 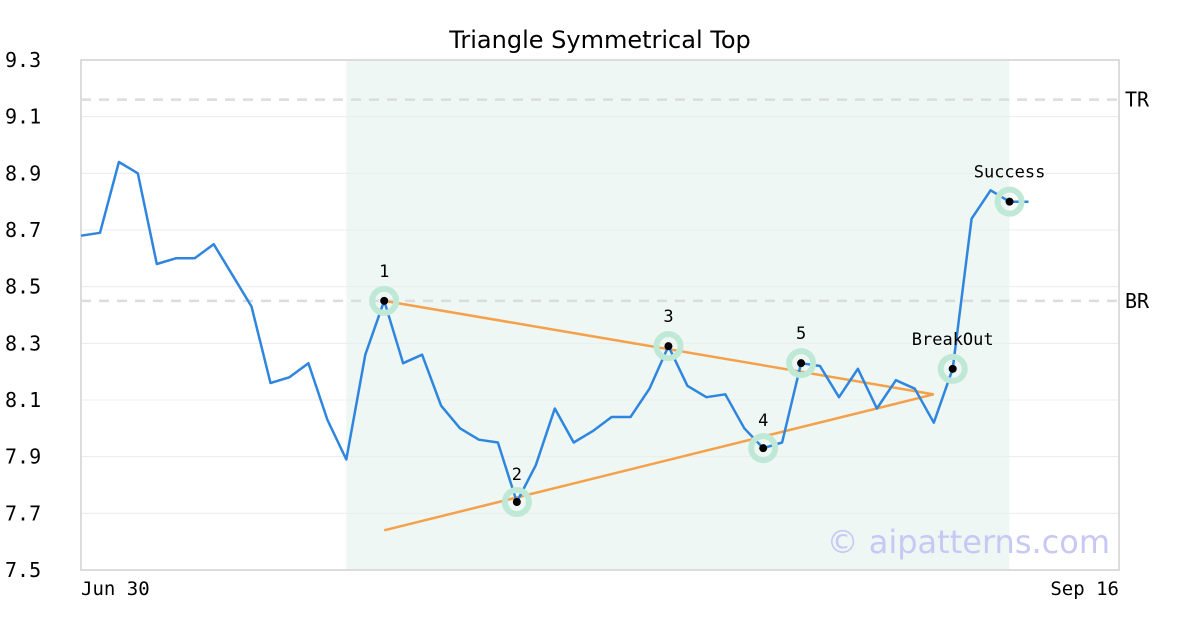 I want to click on y-tick-label: 9.3, so click(x=23, y=60).